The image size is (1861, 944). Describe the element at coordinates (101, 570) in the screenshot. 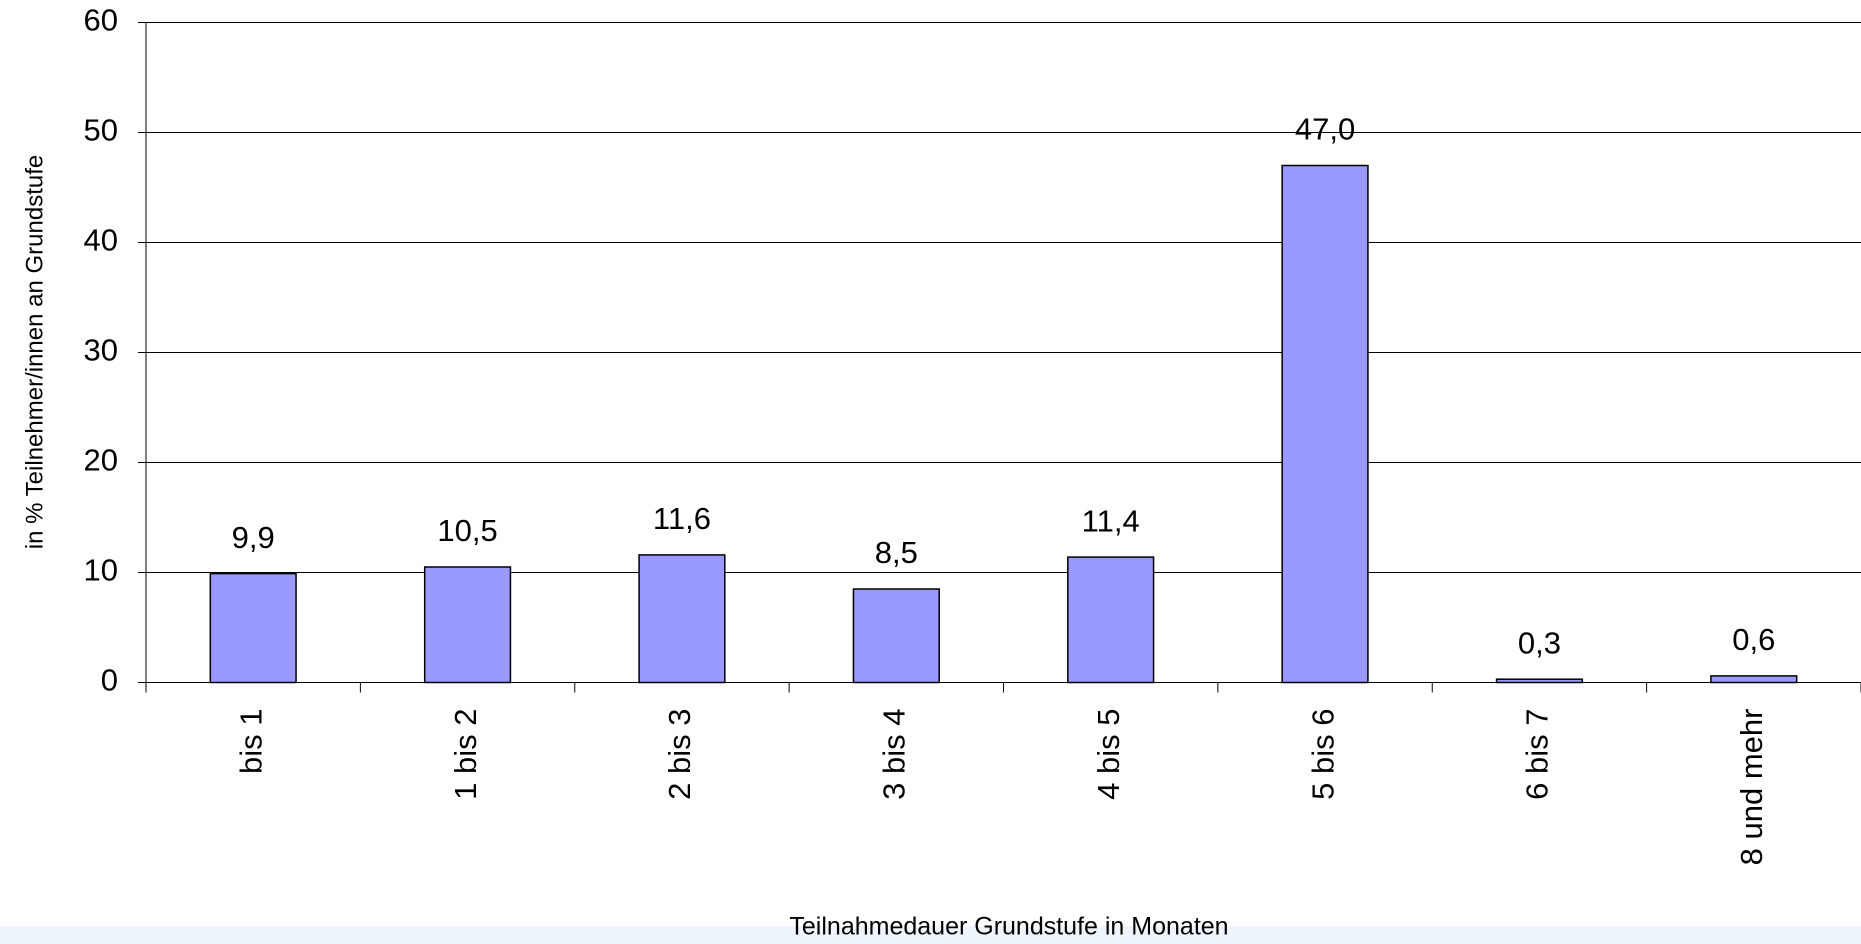

I see `y-tick-label: 10` at that location.